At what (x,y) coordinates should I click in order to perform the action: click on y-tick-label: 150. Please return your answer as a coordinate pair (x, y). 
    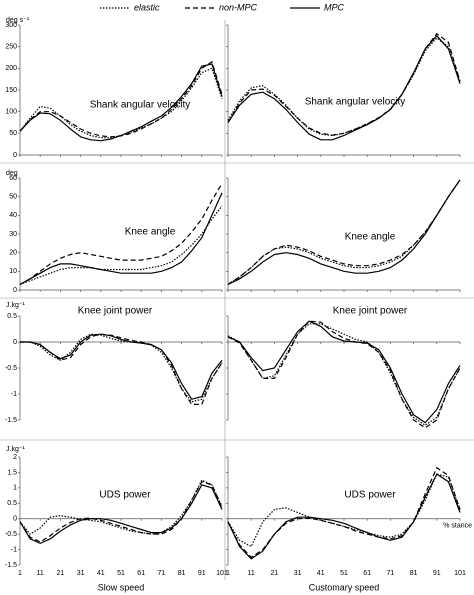
    Looking at the image, I should click on (11, 90).